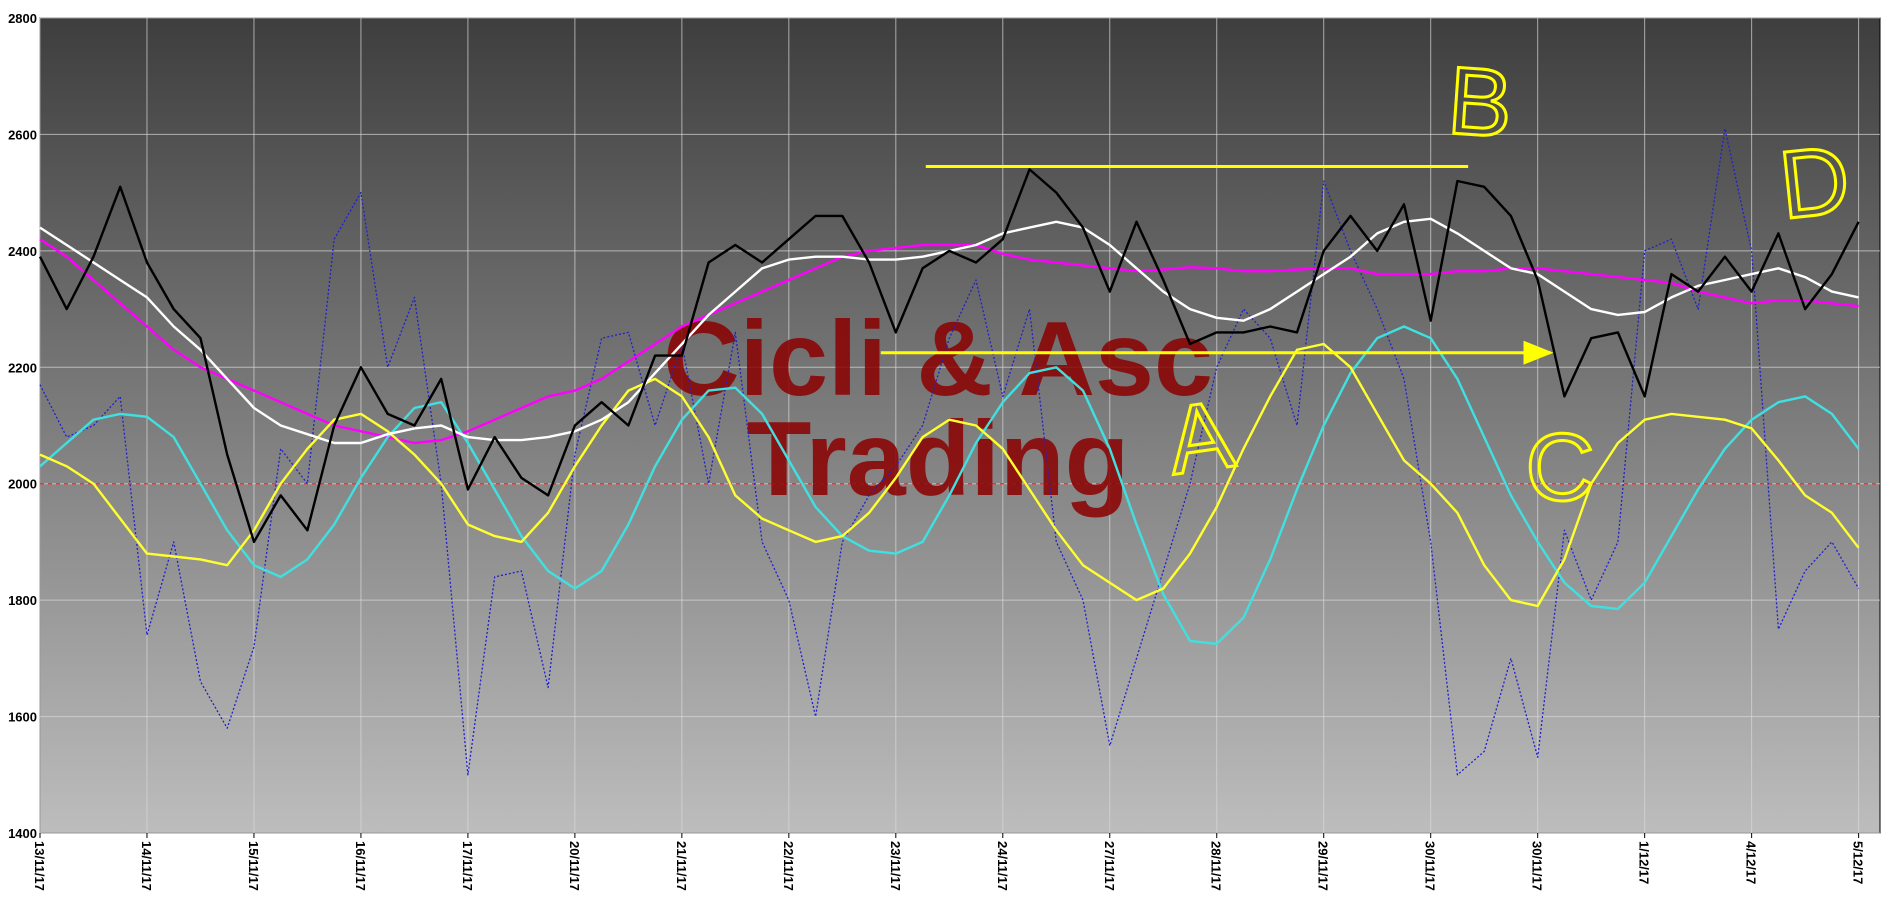 This screenshot has width=1889, height=903. Describe the element at coordinates (574, 866) in the screenshot. I see `x-tick-label: 20/11/17` at that location.